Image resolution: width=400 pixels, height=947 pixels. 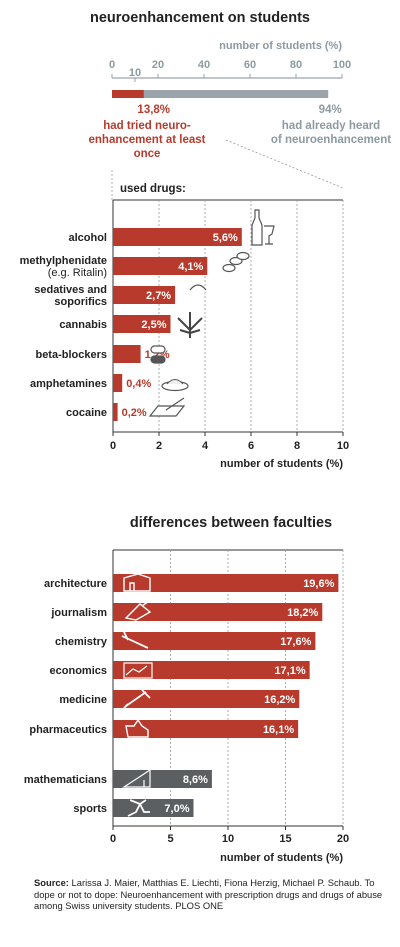 What do you see at coordinates (51, 882) in the screenshot?
I see `source-label: Source:` at bounding box center [51, 882].